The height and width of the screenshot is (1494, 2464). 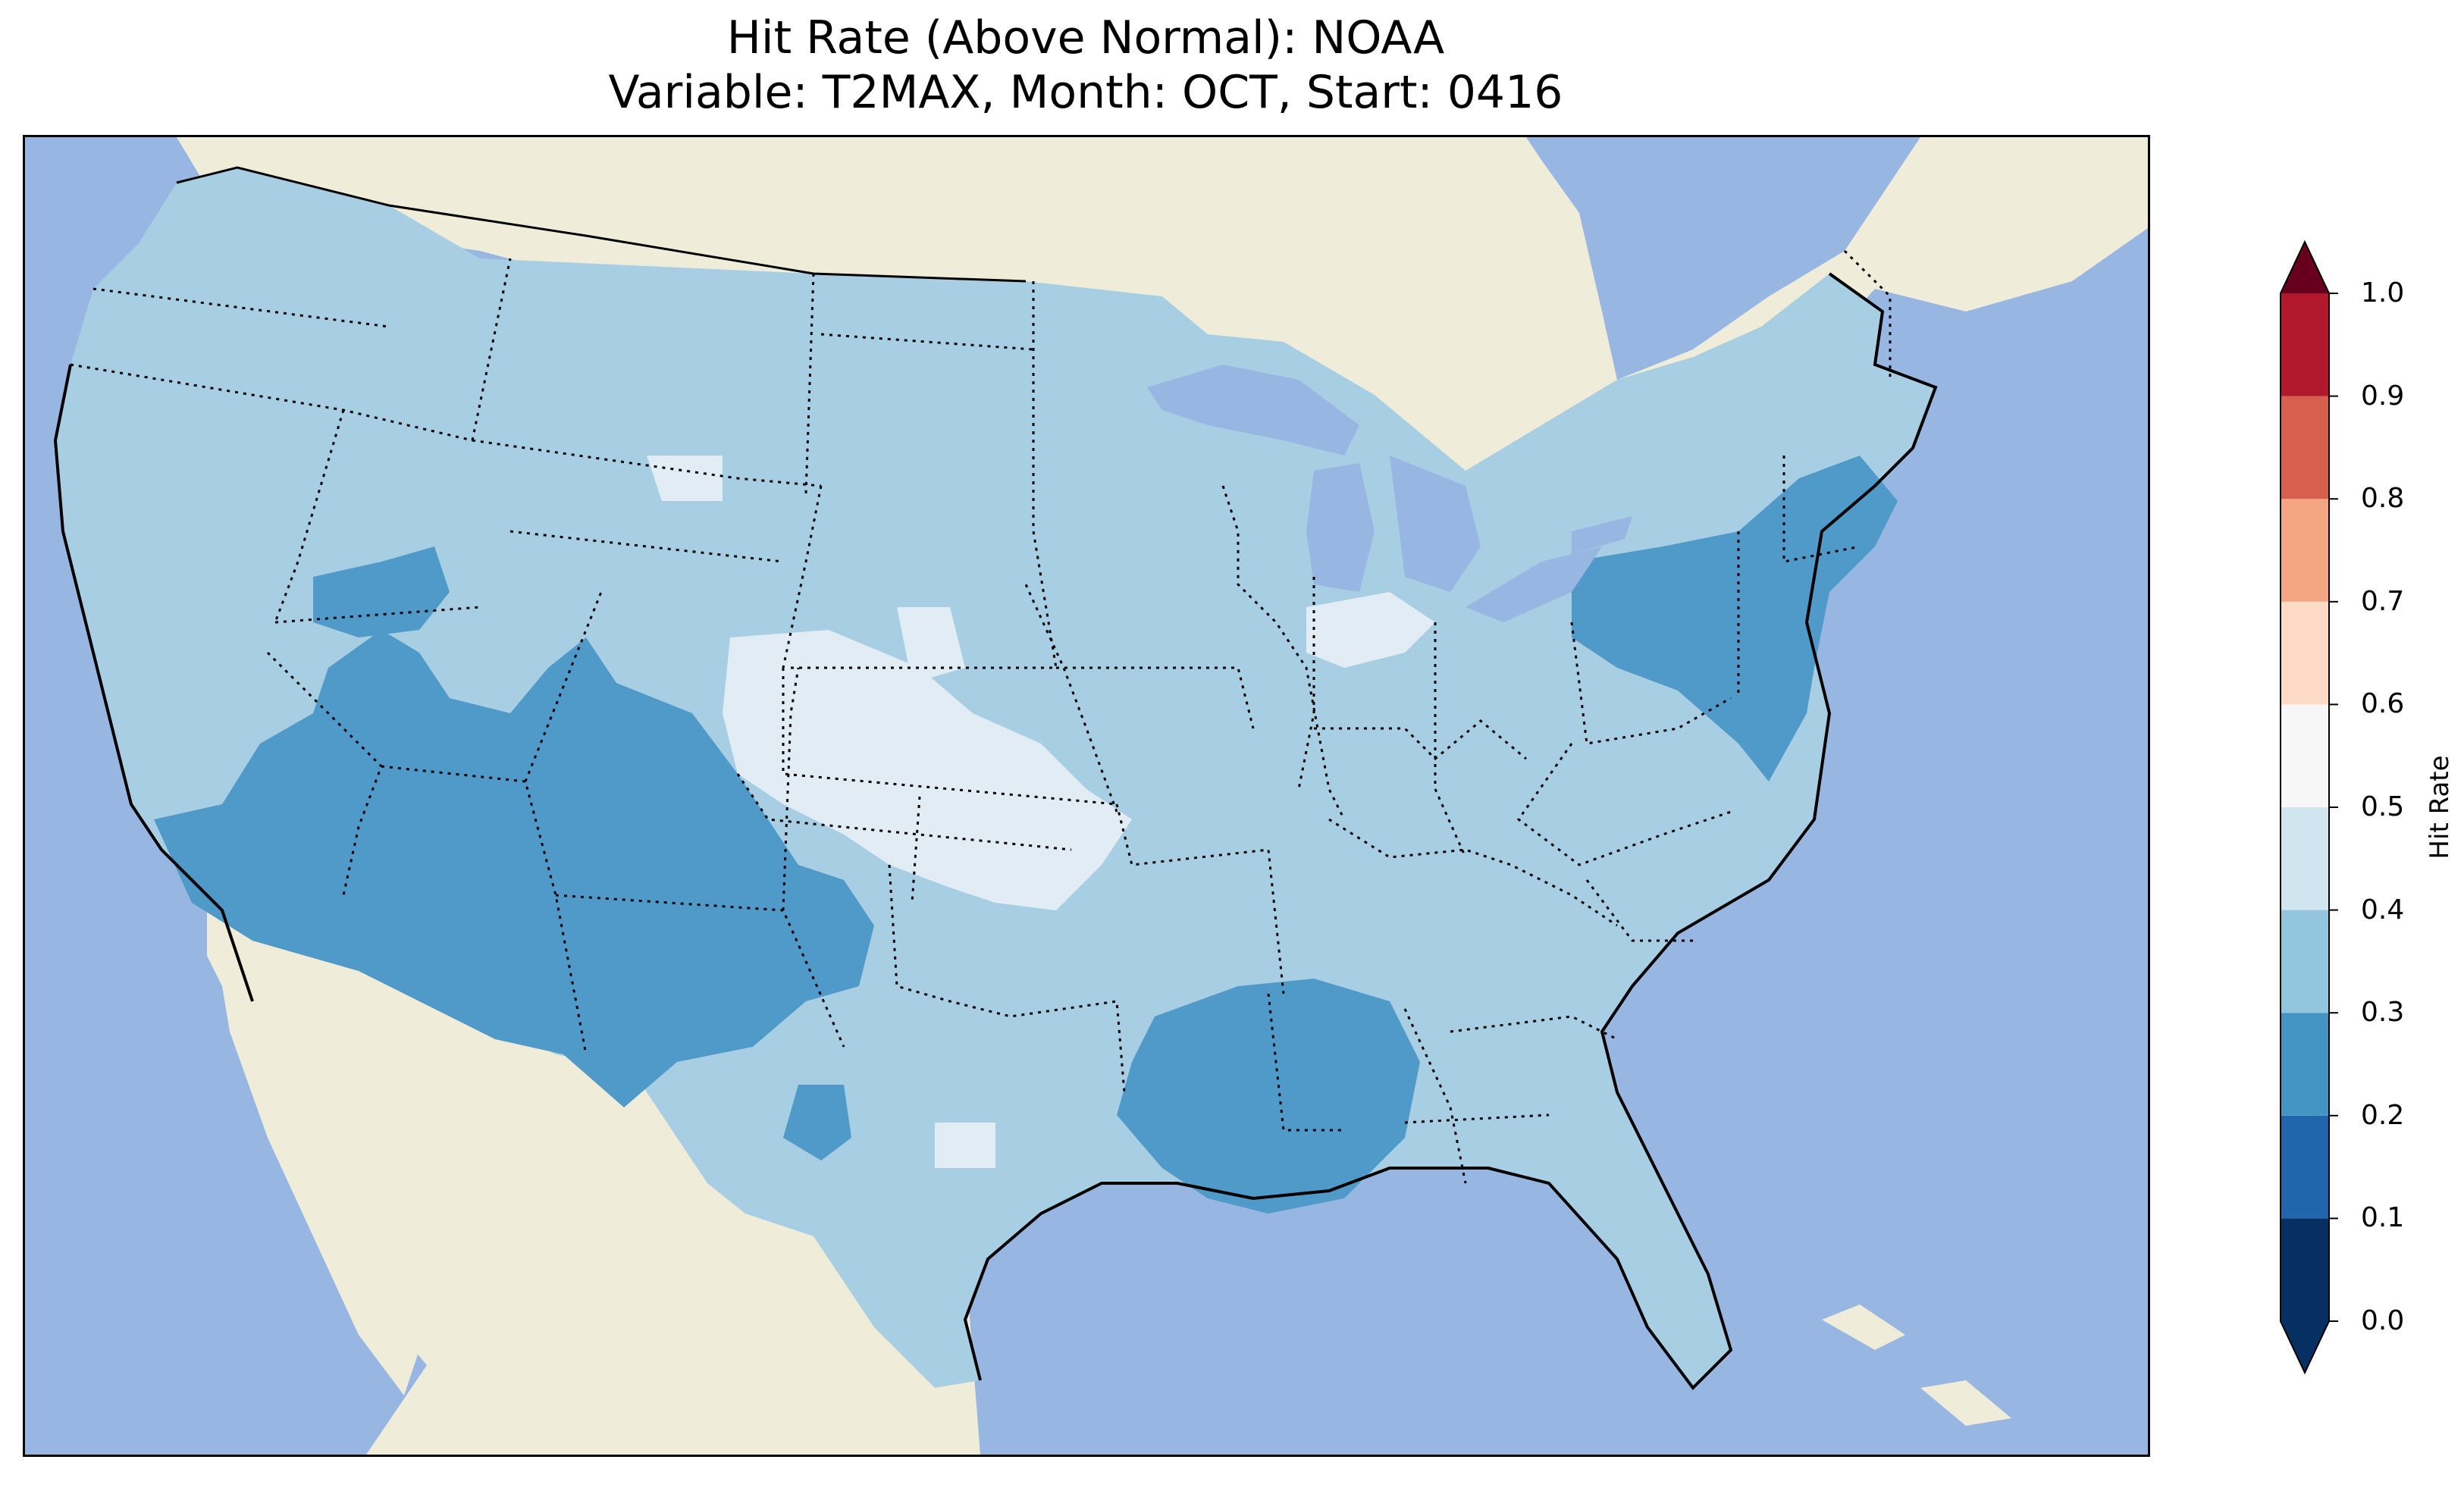 I want to click on baja-land, so click(x=317, y=1168).